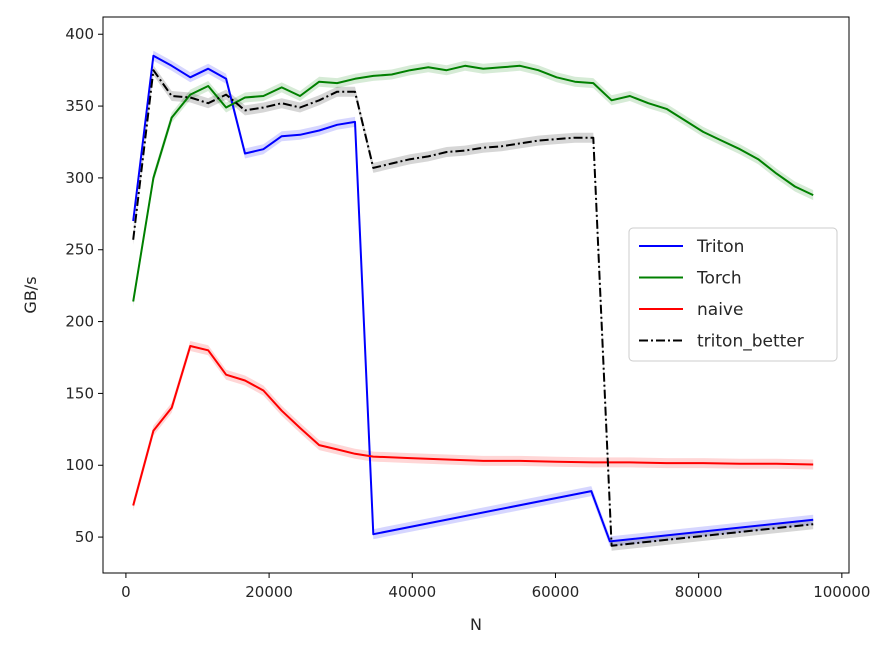 The width and height of the screenshot is (877, 646). Describe the element at coordinates (412, 592) in the screenshot. I see `x-tick-label: 40000` at that location.